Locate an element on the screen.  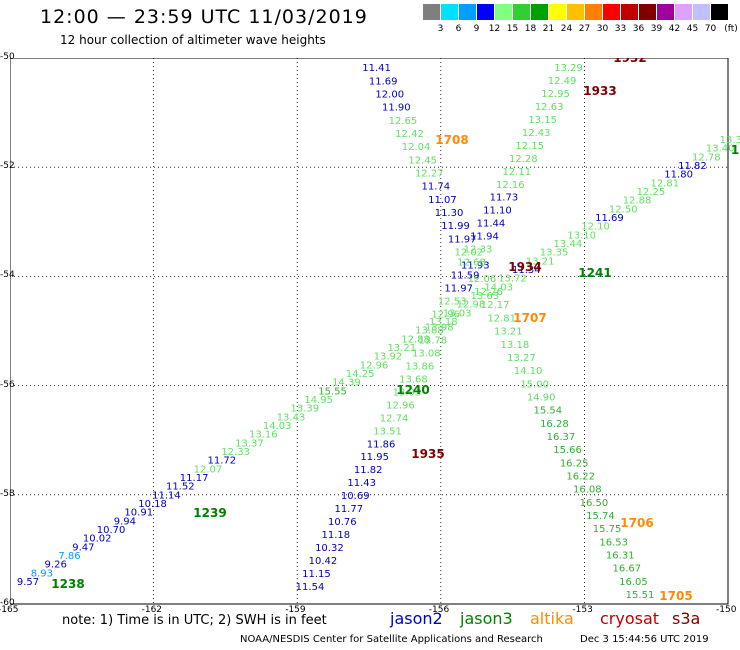
wave-height-label: 12.17 is located at coordinates (495, 305).